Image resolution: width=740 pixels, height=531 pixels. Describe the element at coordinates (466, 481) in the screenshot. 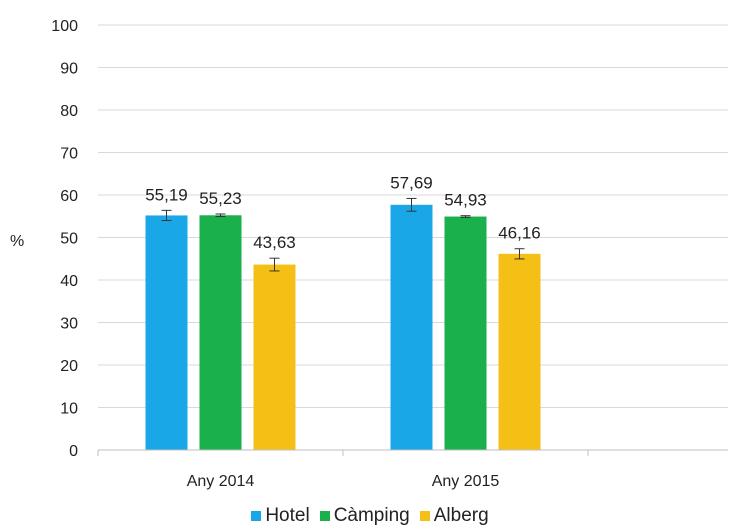

I see `x-tick-label: Any 2015` at that location.